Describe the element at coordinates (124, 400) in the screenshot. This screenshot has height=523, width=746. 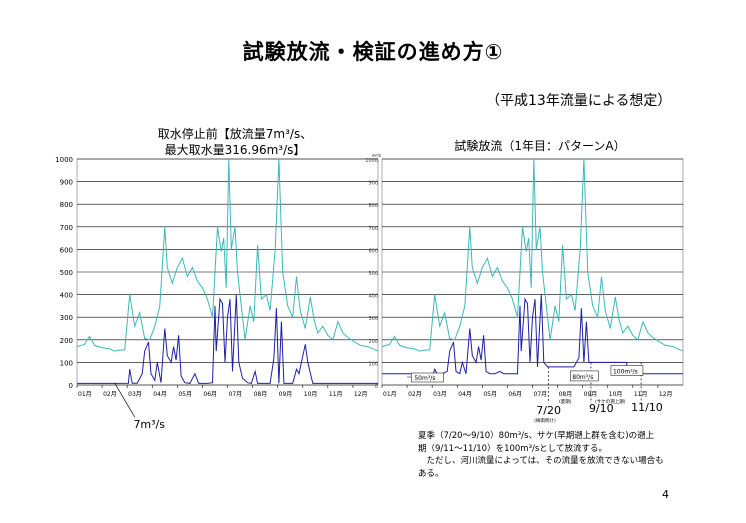
I see `annotation-leader` at that location.